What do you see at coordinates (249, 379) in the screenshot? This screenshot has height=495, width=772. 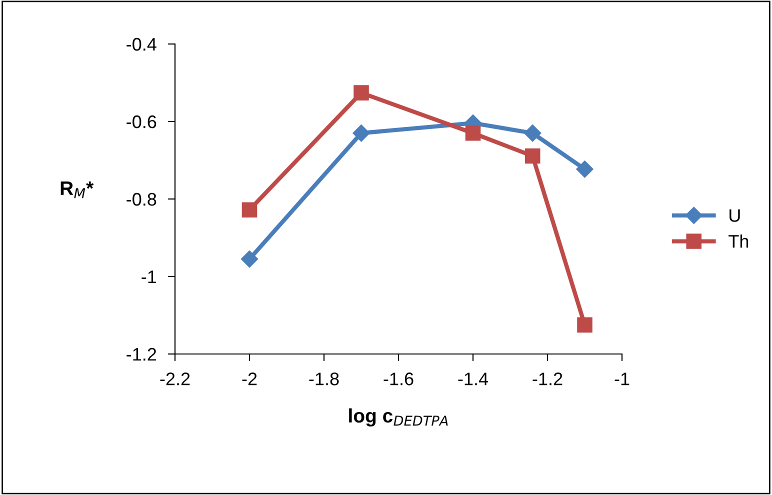 I see `x-tick-label: -2` at bounding box center [249, 379].